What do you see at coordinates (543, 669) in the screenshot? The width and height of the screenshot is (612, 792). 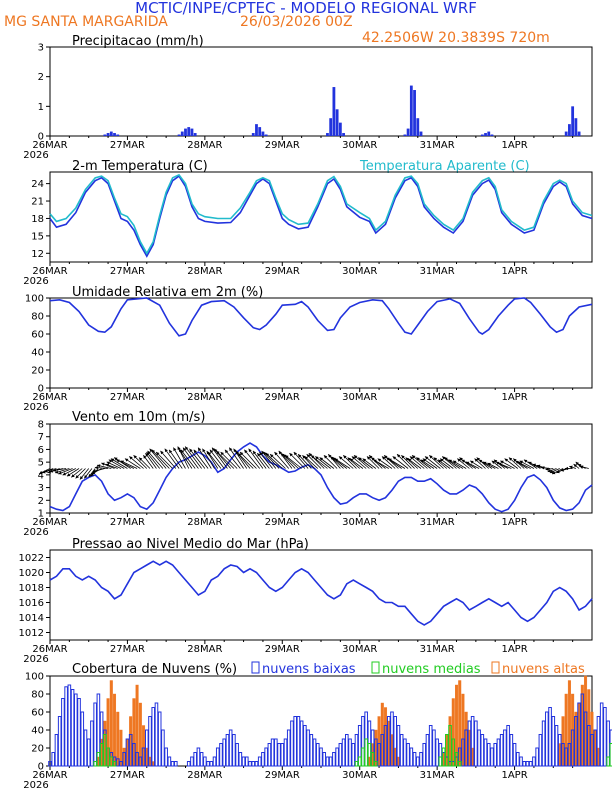 I see `clouds-legend-high: nuvens altas` at bounding box center [543, 669].